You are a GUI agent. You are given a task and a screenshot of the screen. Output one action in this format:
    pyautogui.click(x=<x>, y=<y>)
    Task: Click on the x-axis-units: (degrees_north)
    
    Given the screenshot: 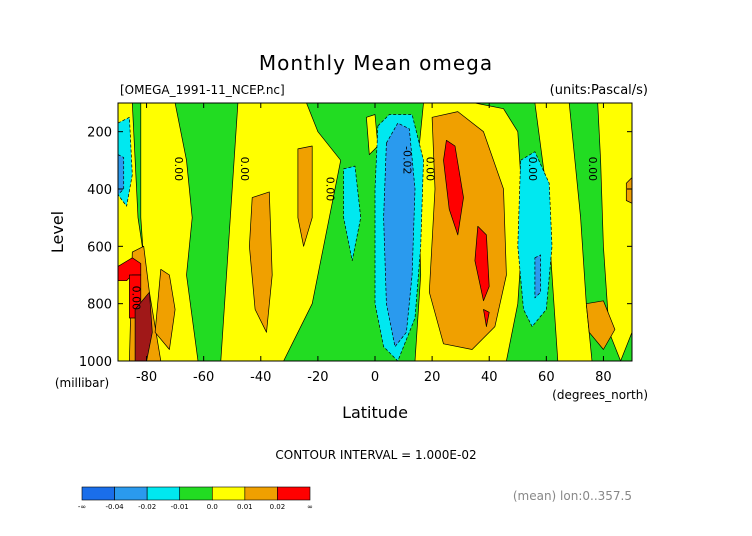 What is the action you would take?
    pyautogui.click(x=600, y=395)
    